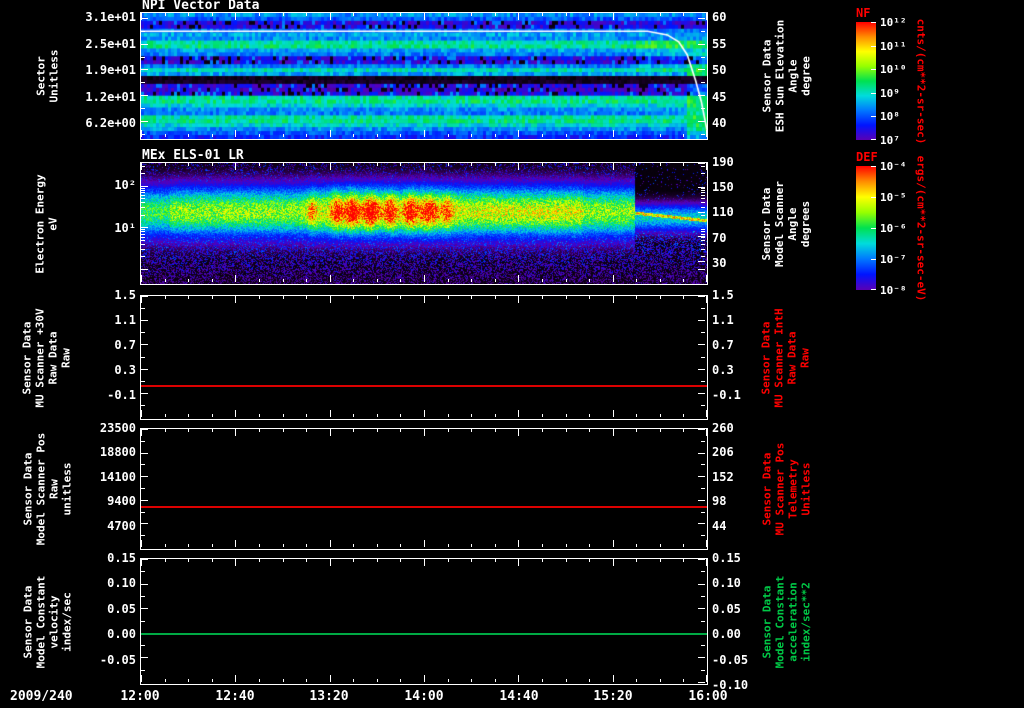 This screenshot has height=708, width=1024. What do you see at coordinates (125, 370) in the screenshot?
I see `y-tick-label: 0.3` at bounding box center [125, 370].